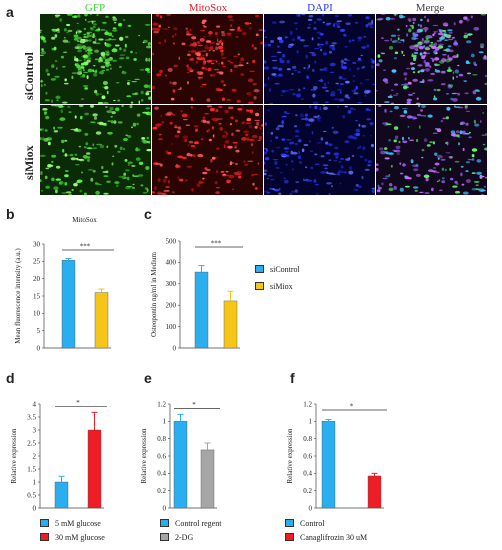 This screenshot has width=502, height=550. I want to click on legend-f-item-1: Canaglifrozin 30 uM, so click(326, 537).